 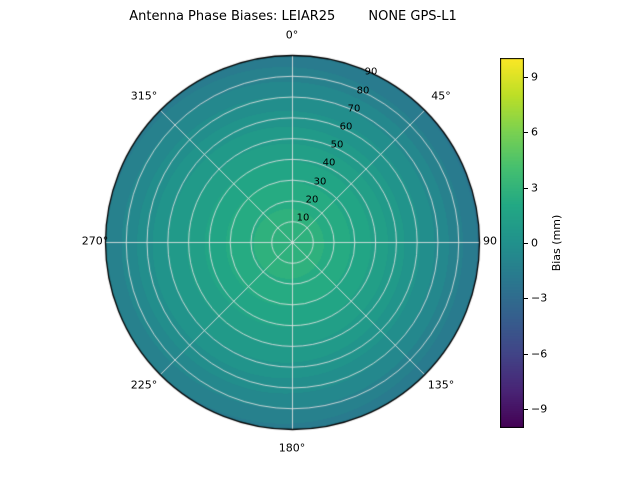 I want to click on radial-tick-label: 40, so click(x=329, y=163).